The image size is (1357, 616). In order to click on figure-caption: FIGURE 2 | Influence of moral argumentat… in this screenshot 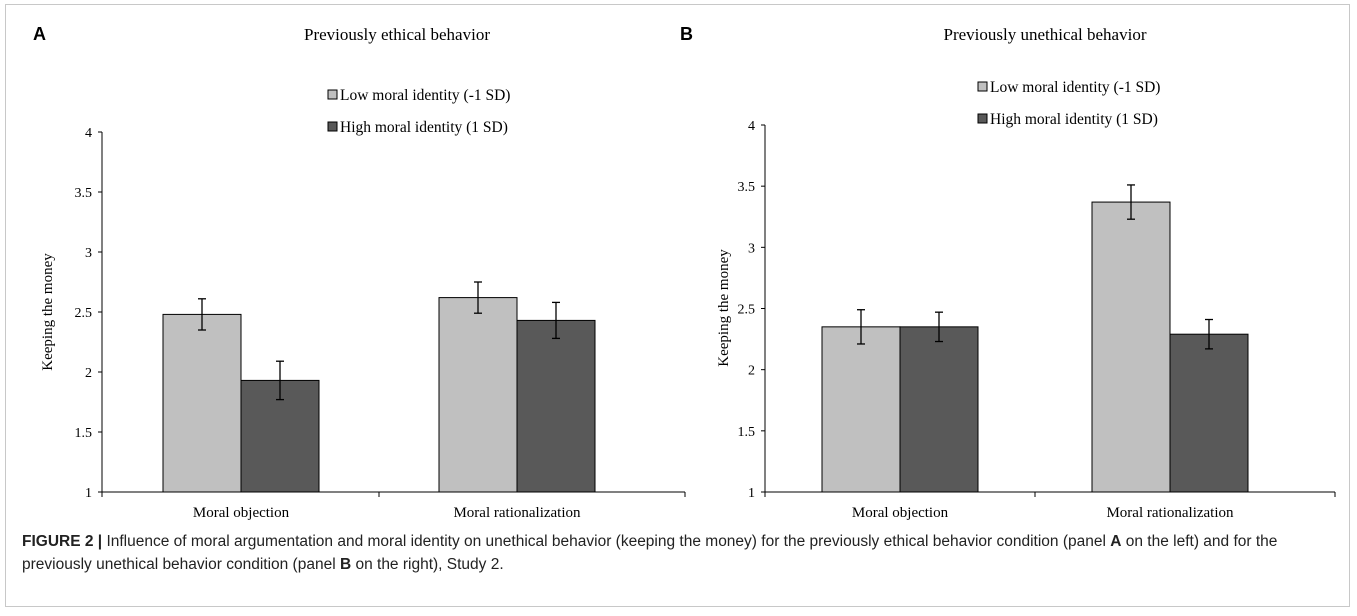, I will do `click(681, 553)`.